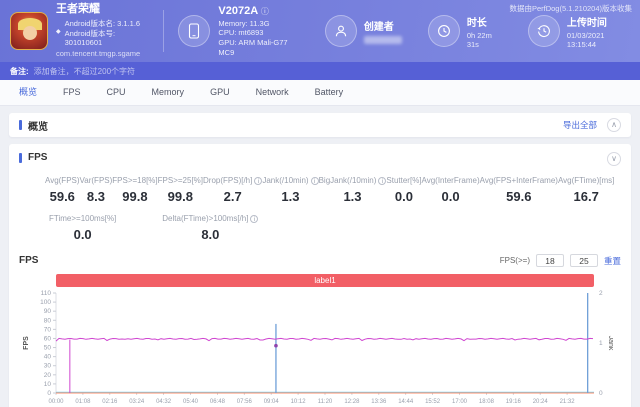 The image size is (640, 407). I want to click on svg-text: FPS, so click(26, 343).